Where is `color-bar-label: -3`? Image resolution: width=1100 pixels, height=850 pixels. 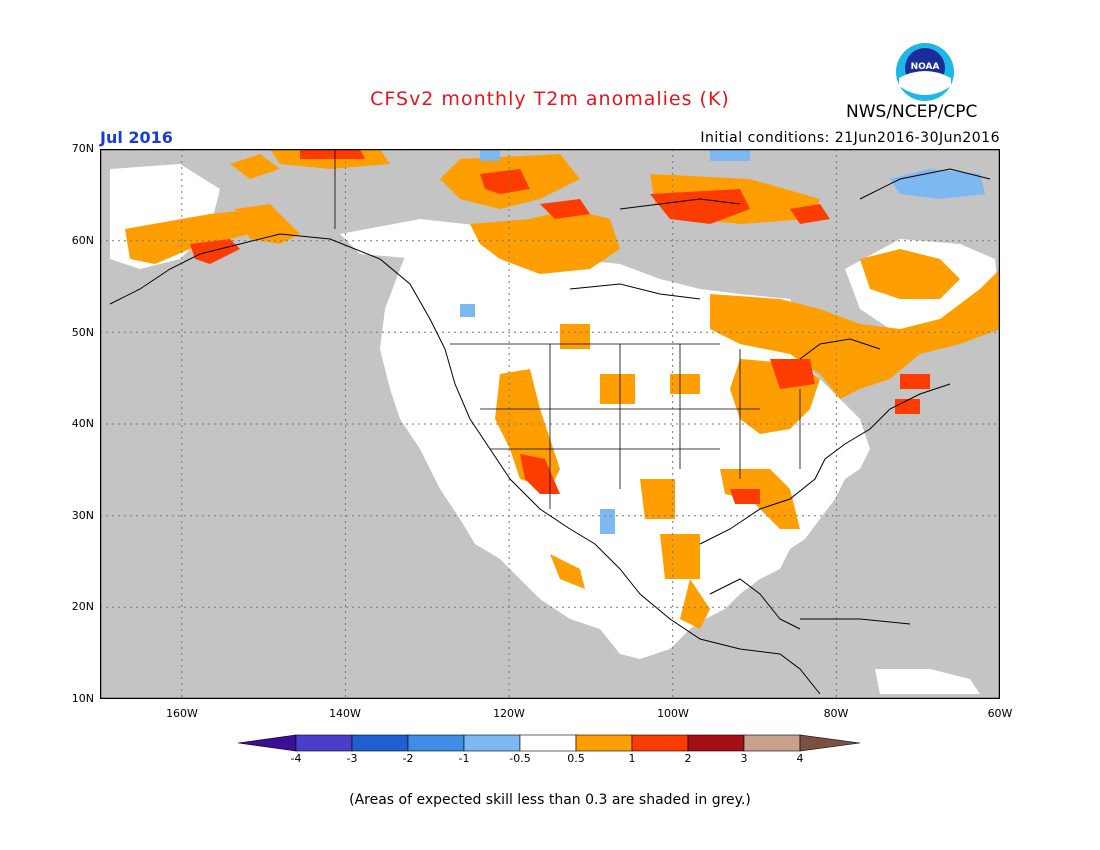 color-bar-label: -3 is located at coordinates (352, 758).